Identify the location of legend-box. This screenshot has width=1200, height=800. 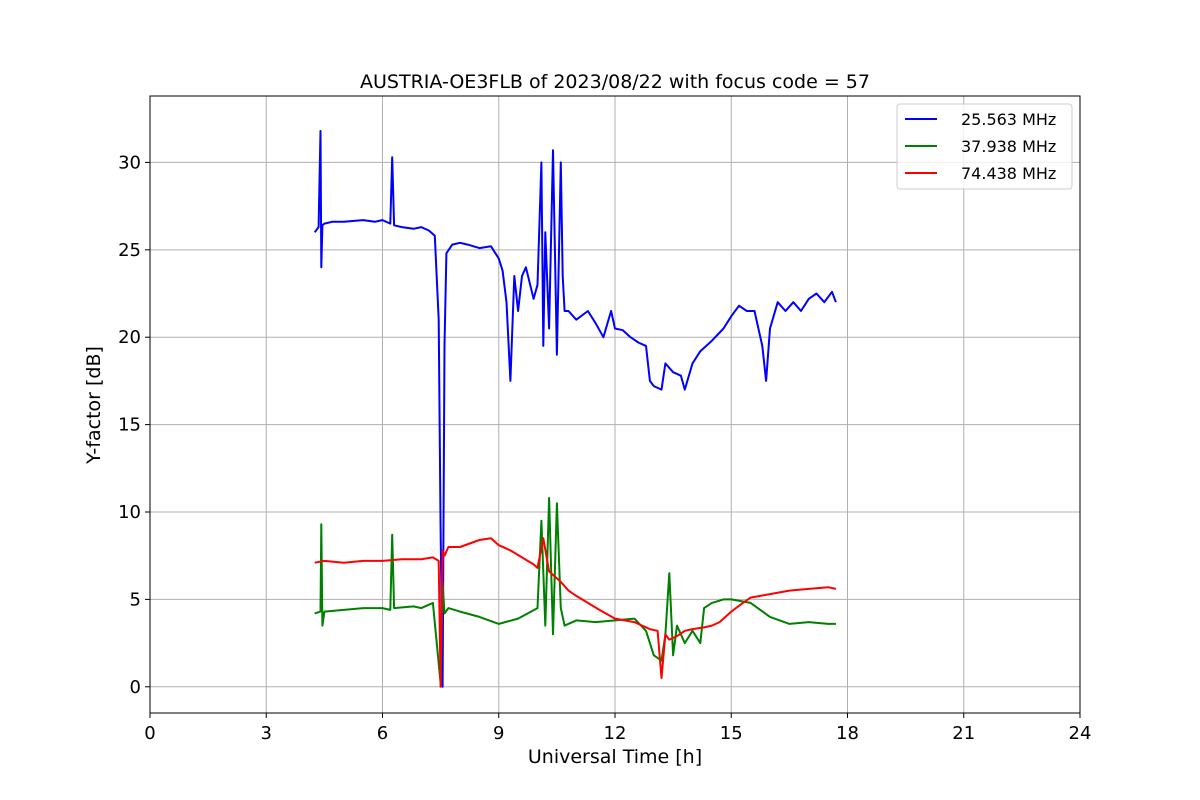
(984, 146).